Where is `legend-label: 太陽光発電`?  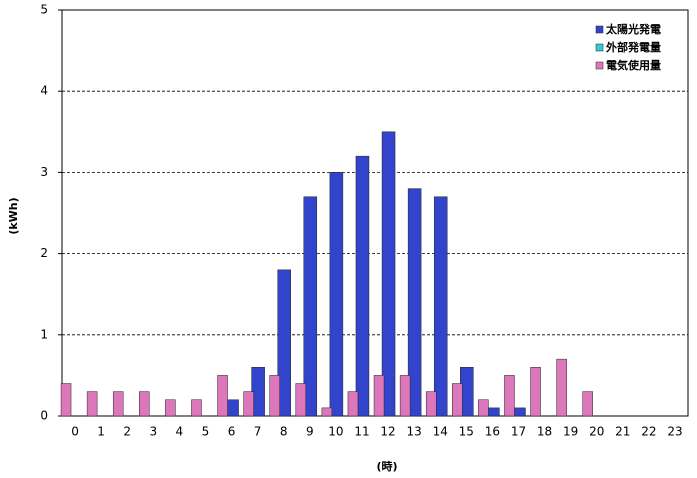
legend-label: 太陽光発電 is located at coordinates (633, 29).